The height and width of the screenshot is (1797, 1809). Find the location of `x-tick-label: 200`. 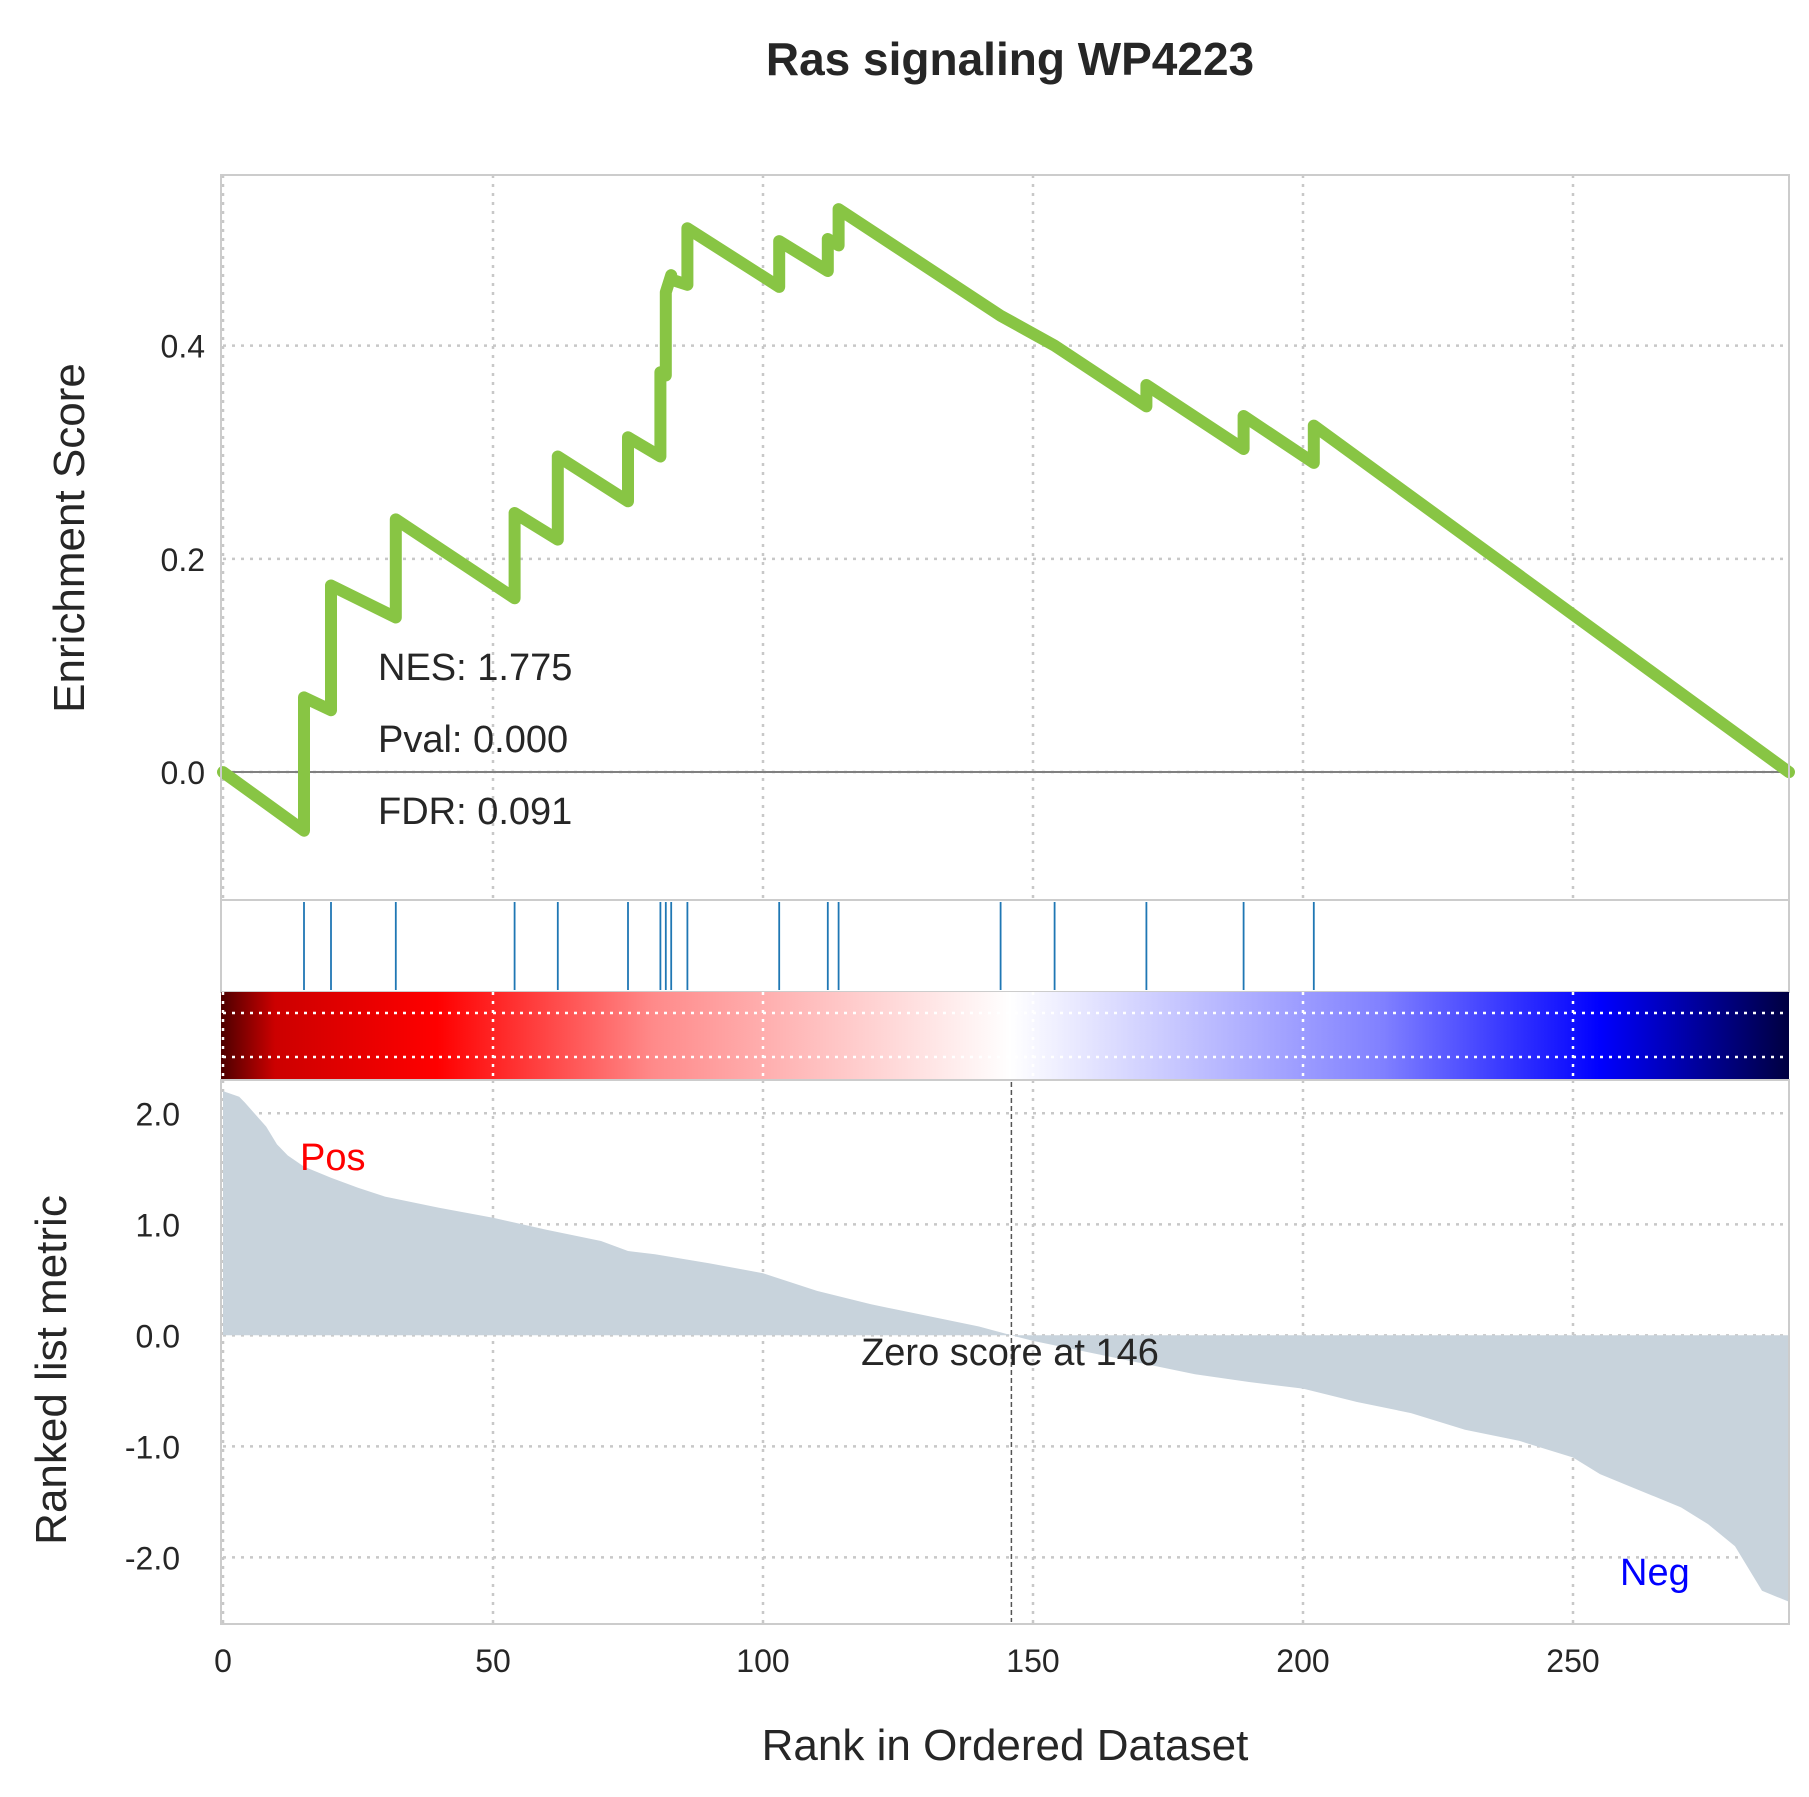

x-tick-label: 200 is located at coordinates (1302, 1661).